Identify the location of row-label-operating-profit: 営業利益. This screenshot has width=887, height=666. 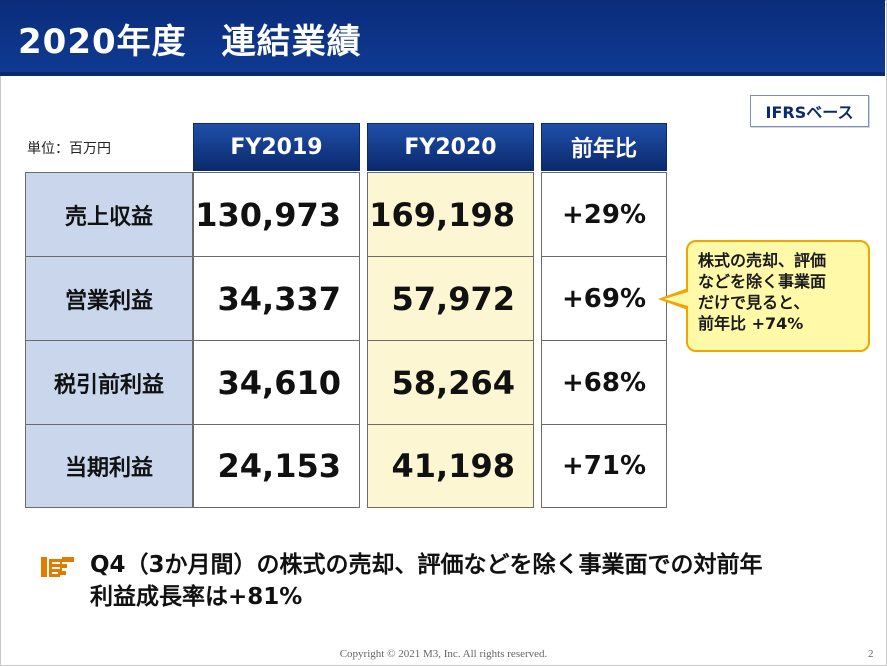
(109, 298).